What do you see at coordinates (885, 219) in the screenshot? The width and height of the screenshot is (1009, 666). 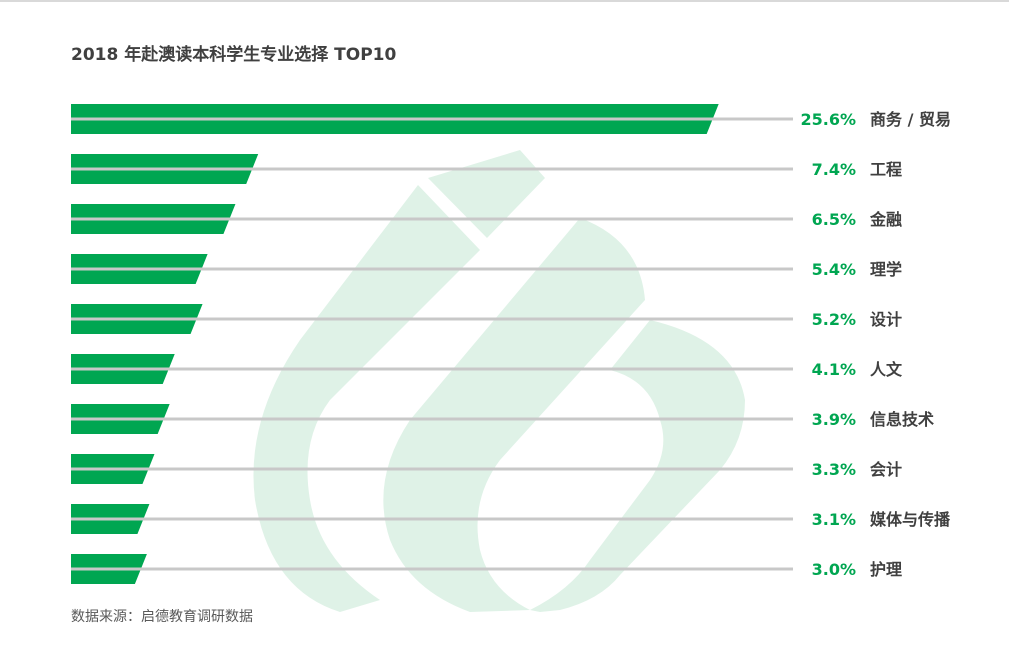 I see `category-label: 金融` at bounding box center [885, 219].